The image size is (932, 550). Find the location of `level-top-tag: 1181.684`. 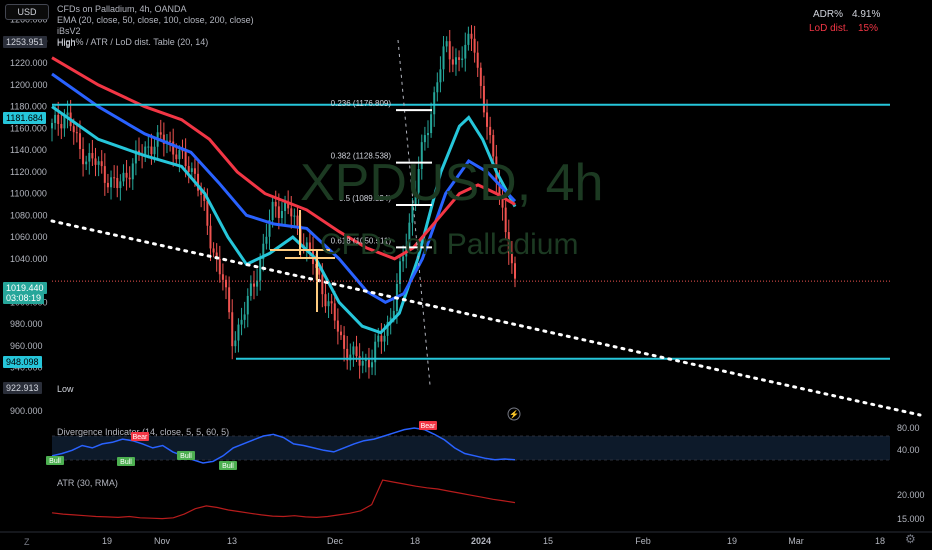

level-top-tag: 1181.684 is located at coordinates (24, 118).